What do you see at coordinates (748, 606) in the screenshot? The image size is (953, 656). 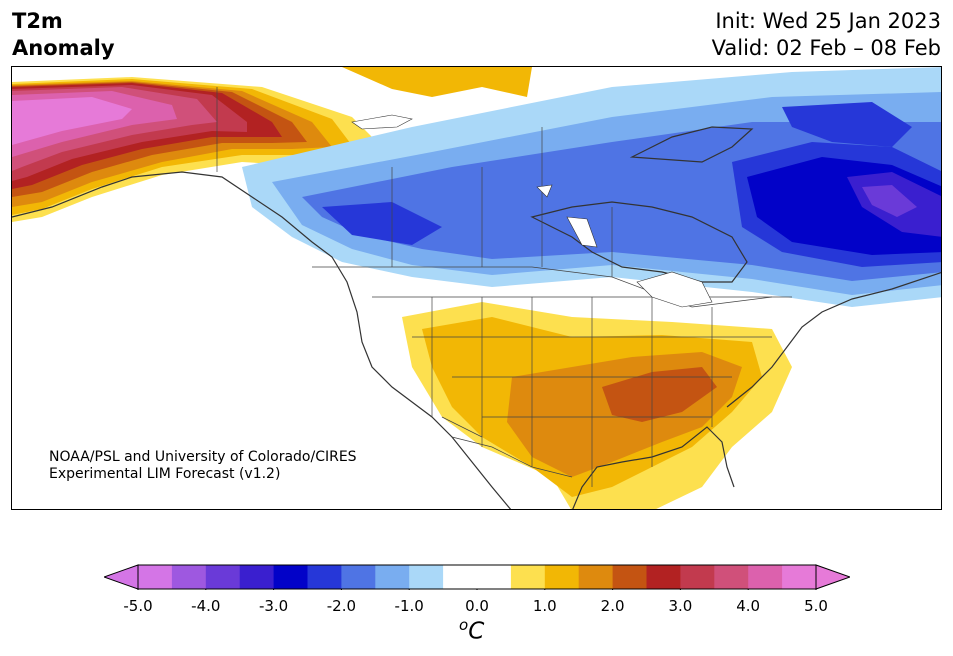 I see `colorbar-tick-label: 4.0` at bounding box center [748, 606].